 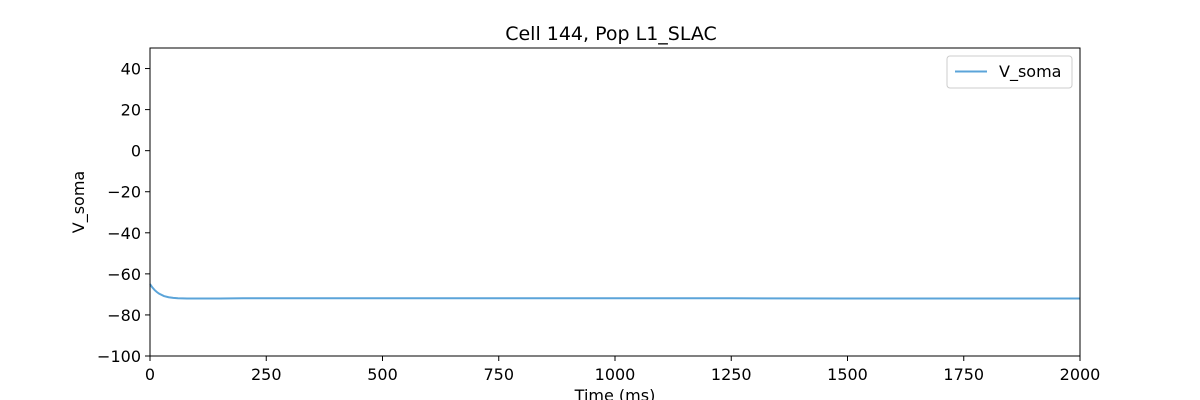 I want to click on y-tick-label: −40, so click(x=124, y=233).